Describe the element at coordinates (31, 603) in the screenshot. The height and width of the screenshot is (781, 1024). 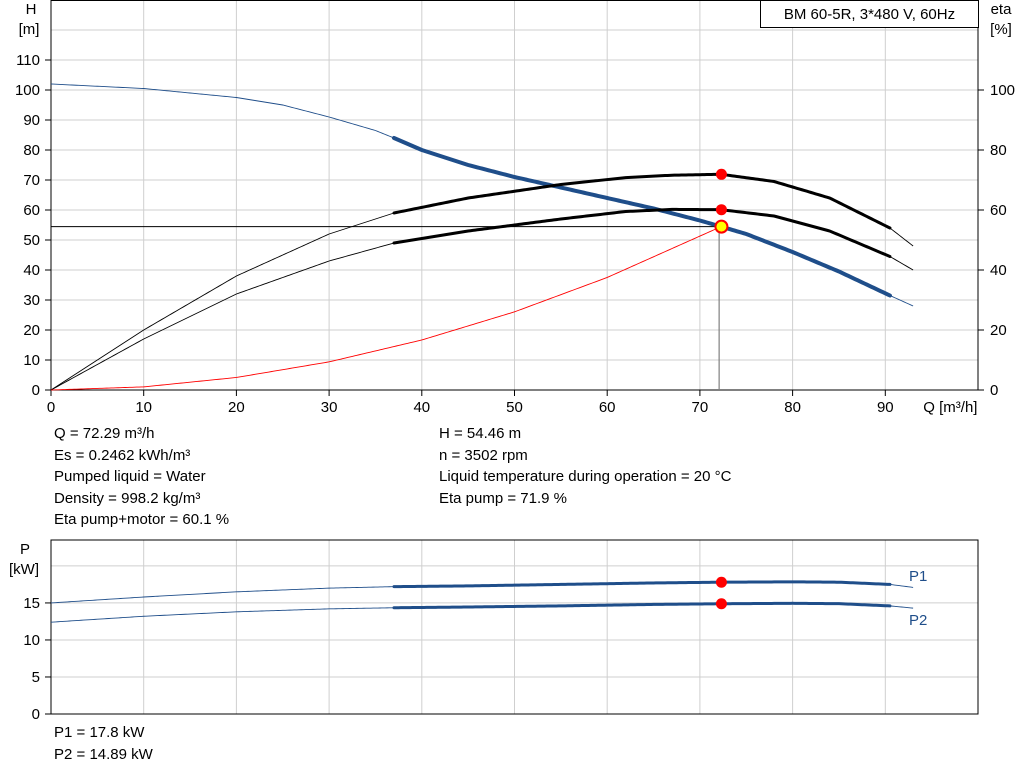
I see `power-y-tick-label: 15` at that location.